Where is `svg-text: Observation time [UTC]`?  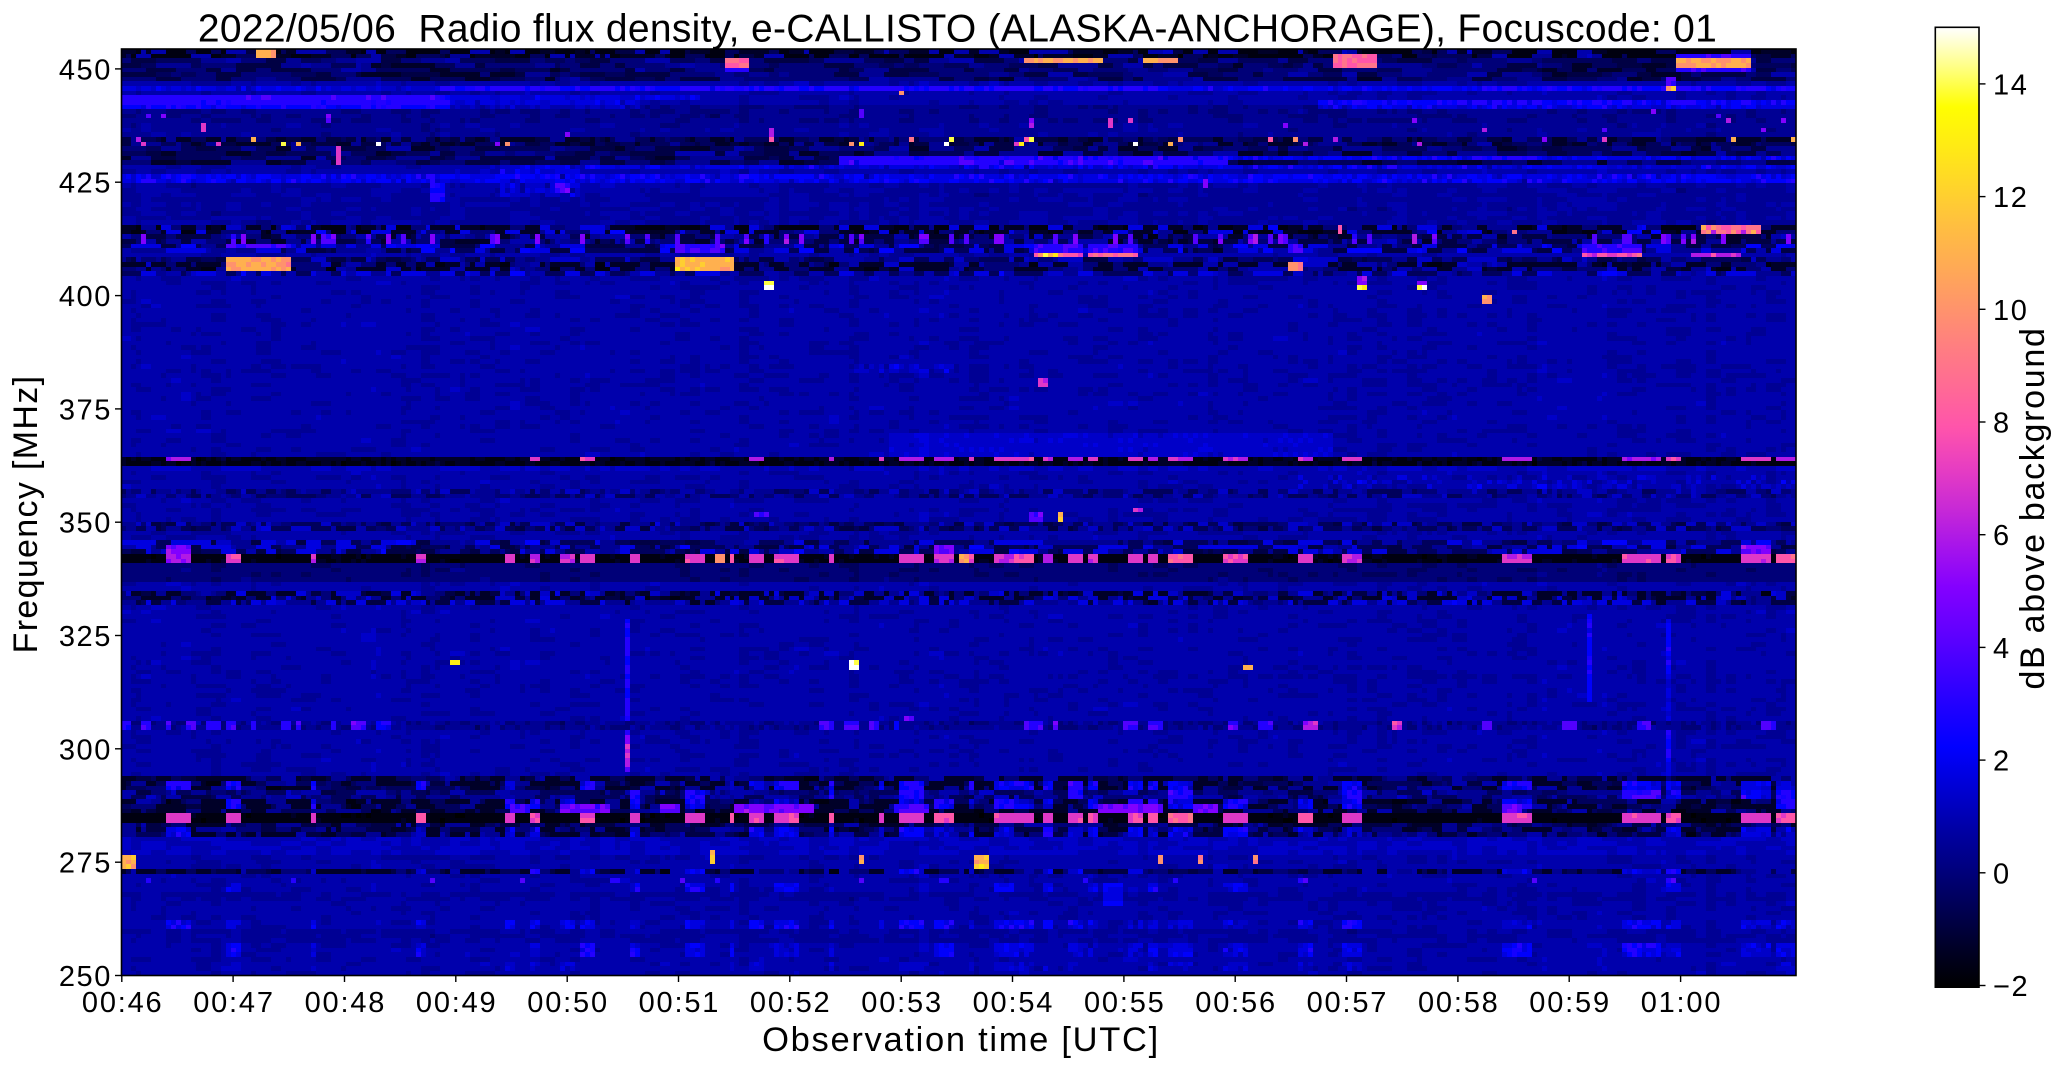 svg-text: Observation time [UTC] is located at coordinates (961, 1040).